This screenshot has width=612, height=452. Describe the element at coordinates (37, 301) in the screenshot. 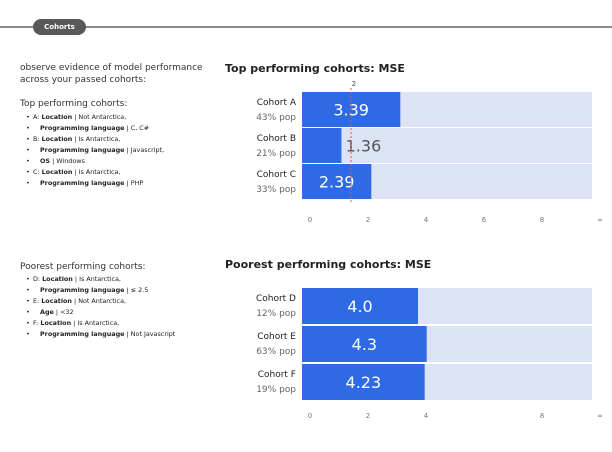

I see `cohort-prefix: E:` at that location.